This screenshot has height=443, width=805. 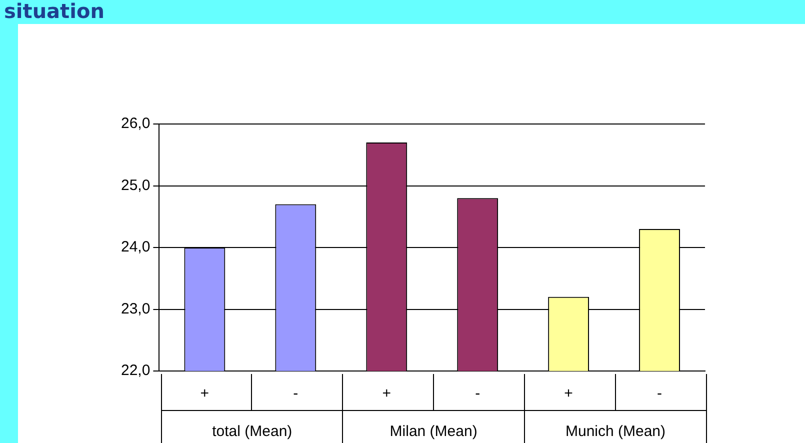 I want to click on chart-title: situation, so click(x=54, y=11).